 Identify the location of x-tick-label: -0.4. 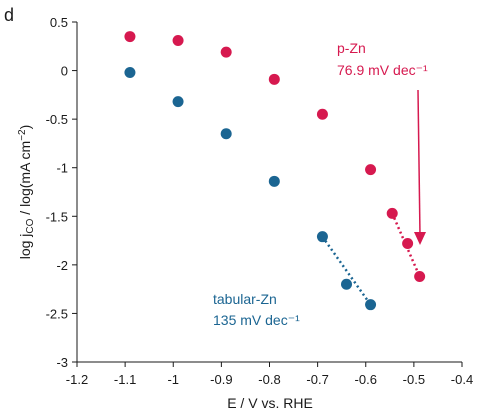
(462, 379).